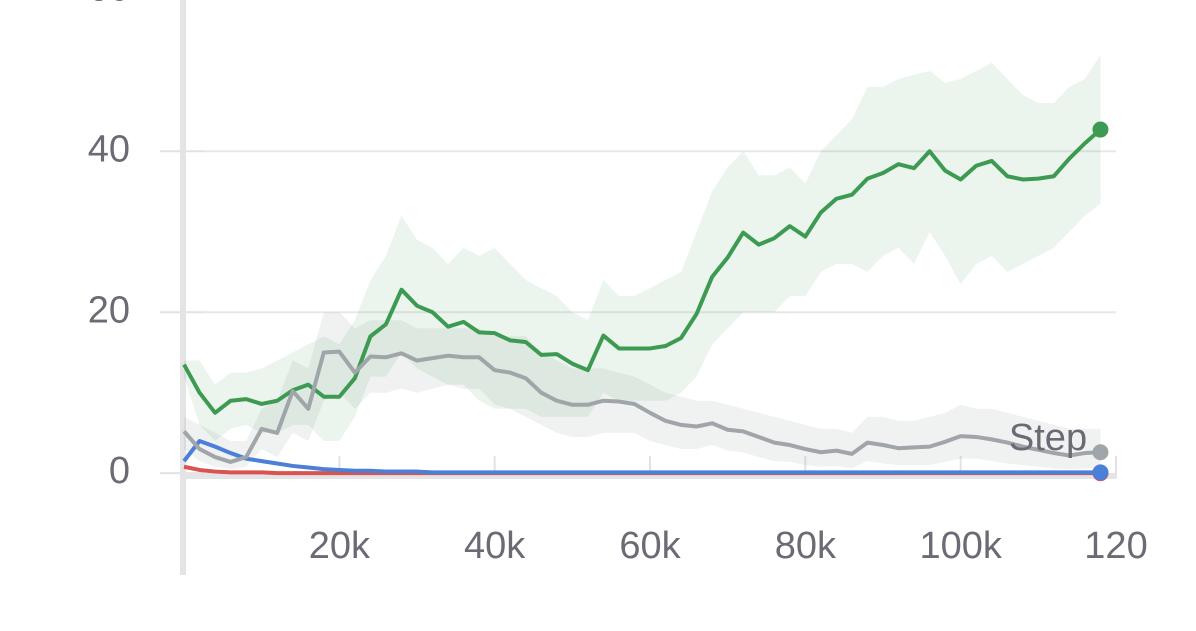  Describe the element at coordinates (650, 546) in the screenshot. I see `x-tick-label: 60k` at that location.